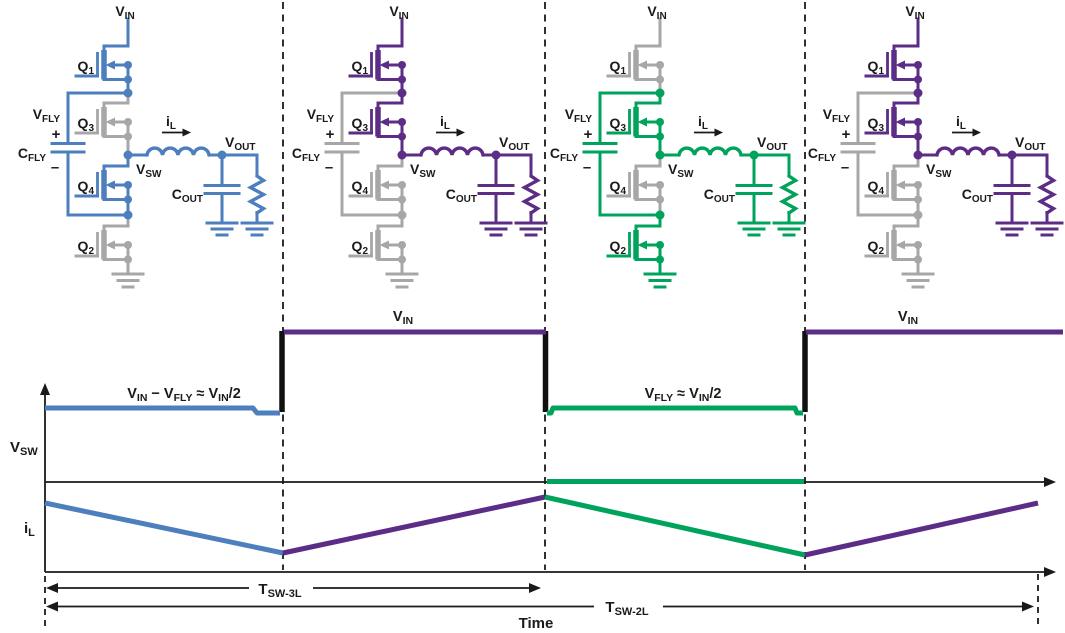 The image size is (1065, 633). Describe the element at coordinates (683, 395) in the screenshot. I see `vsw-seg3-value-label: VFLY ≈ VIN/2` at that location.